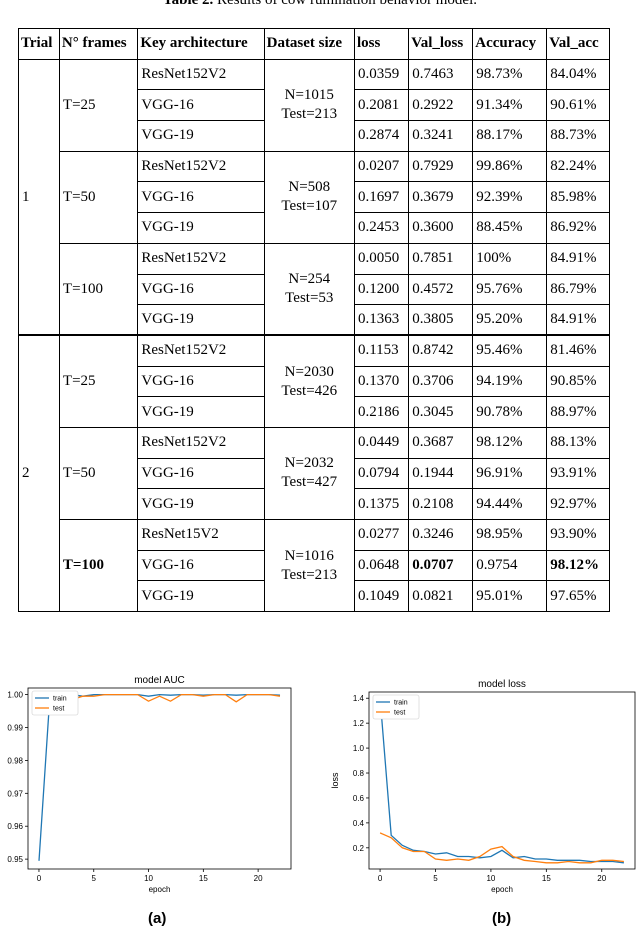 The image size is (640, 927). What do you see at coordinates (380, 878) in the screenshot?
I see `x-tick-label: 0` at bounding box center [380, 878].